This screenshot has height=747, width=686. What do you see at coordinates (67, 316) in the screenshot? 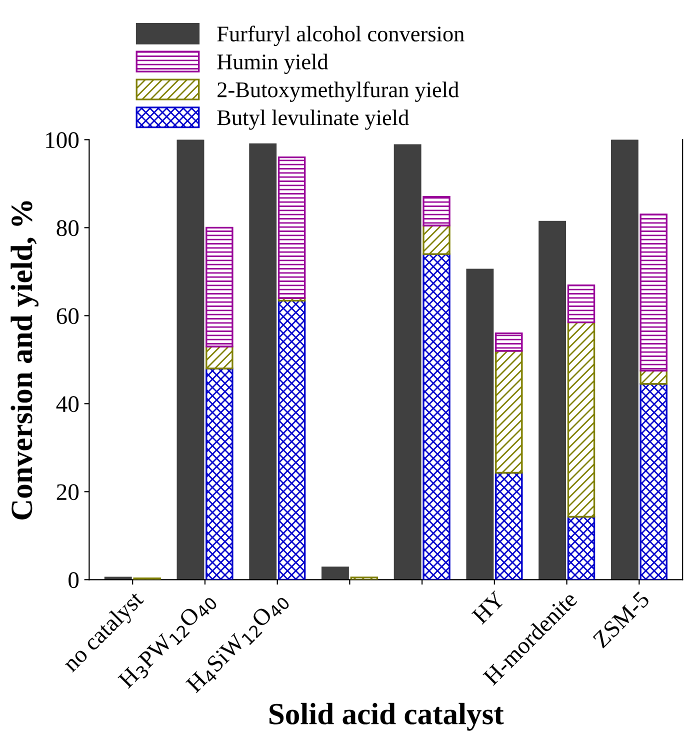
I see `y-tick-label: 60` at bounding box center [67, 316].